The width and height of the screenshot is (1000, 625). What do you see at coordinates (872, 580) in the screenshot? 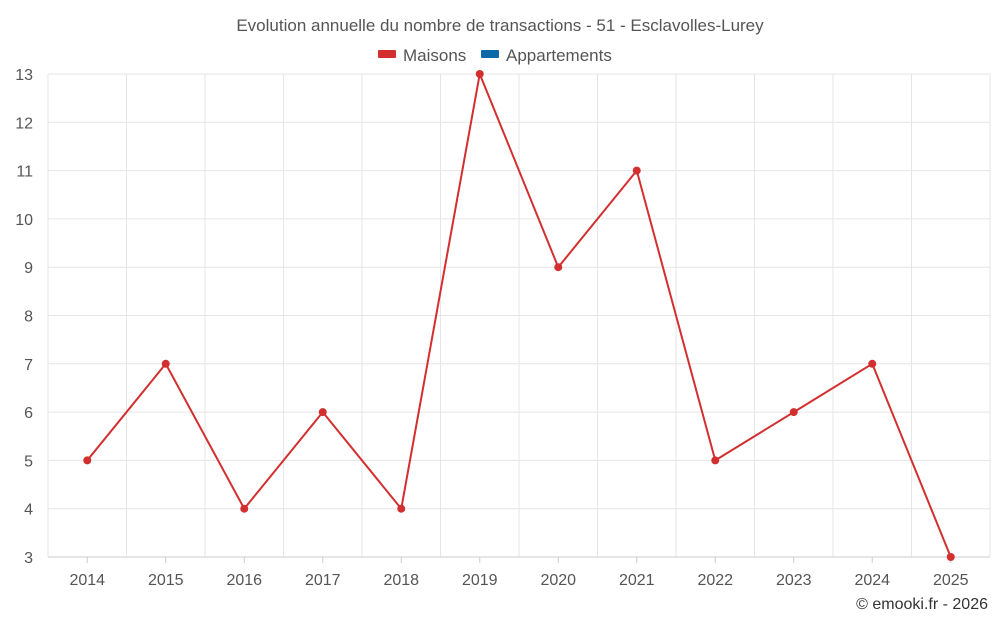
I see `x-tick-label: 2024` at bounding box center [872, 580].